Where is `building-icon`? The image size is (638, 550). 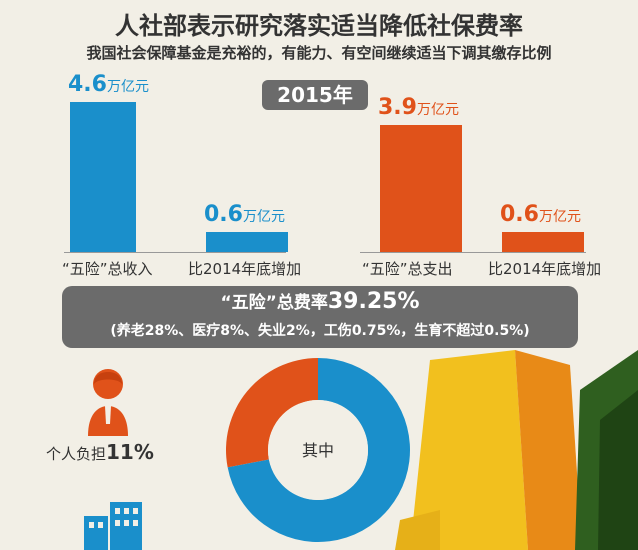
building-icon is located at coordinates (113, 526).